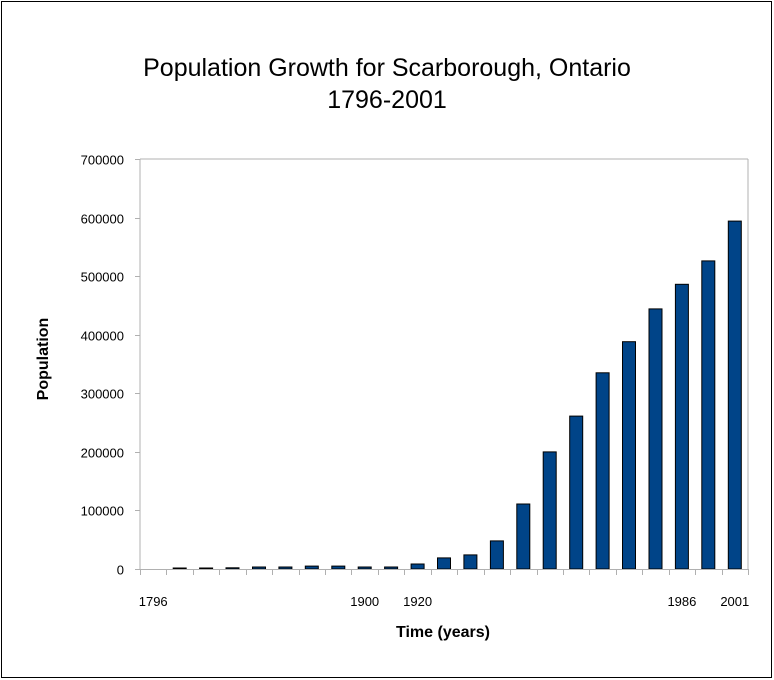 This screenshot has width=774, height=680. Describe the element at coordinates (102, 219) in the screenshot. I see `y-tick-label: 600000` at that location.